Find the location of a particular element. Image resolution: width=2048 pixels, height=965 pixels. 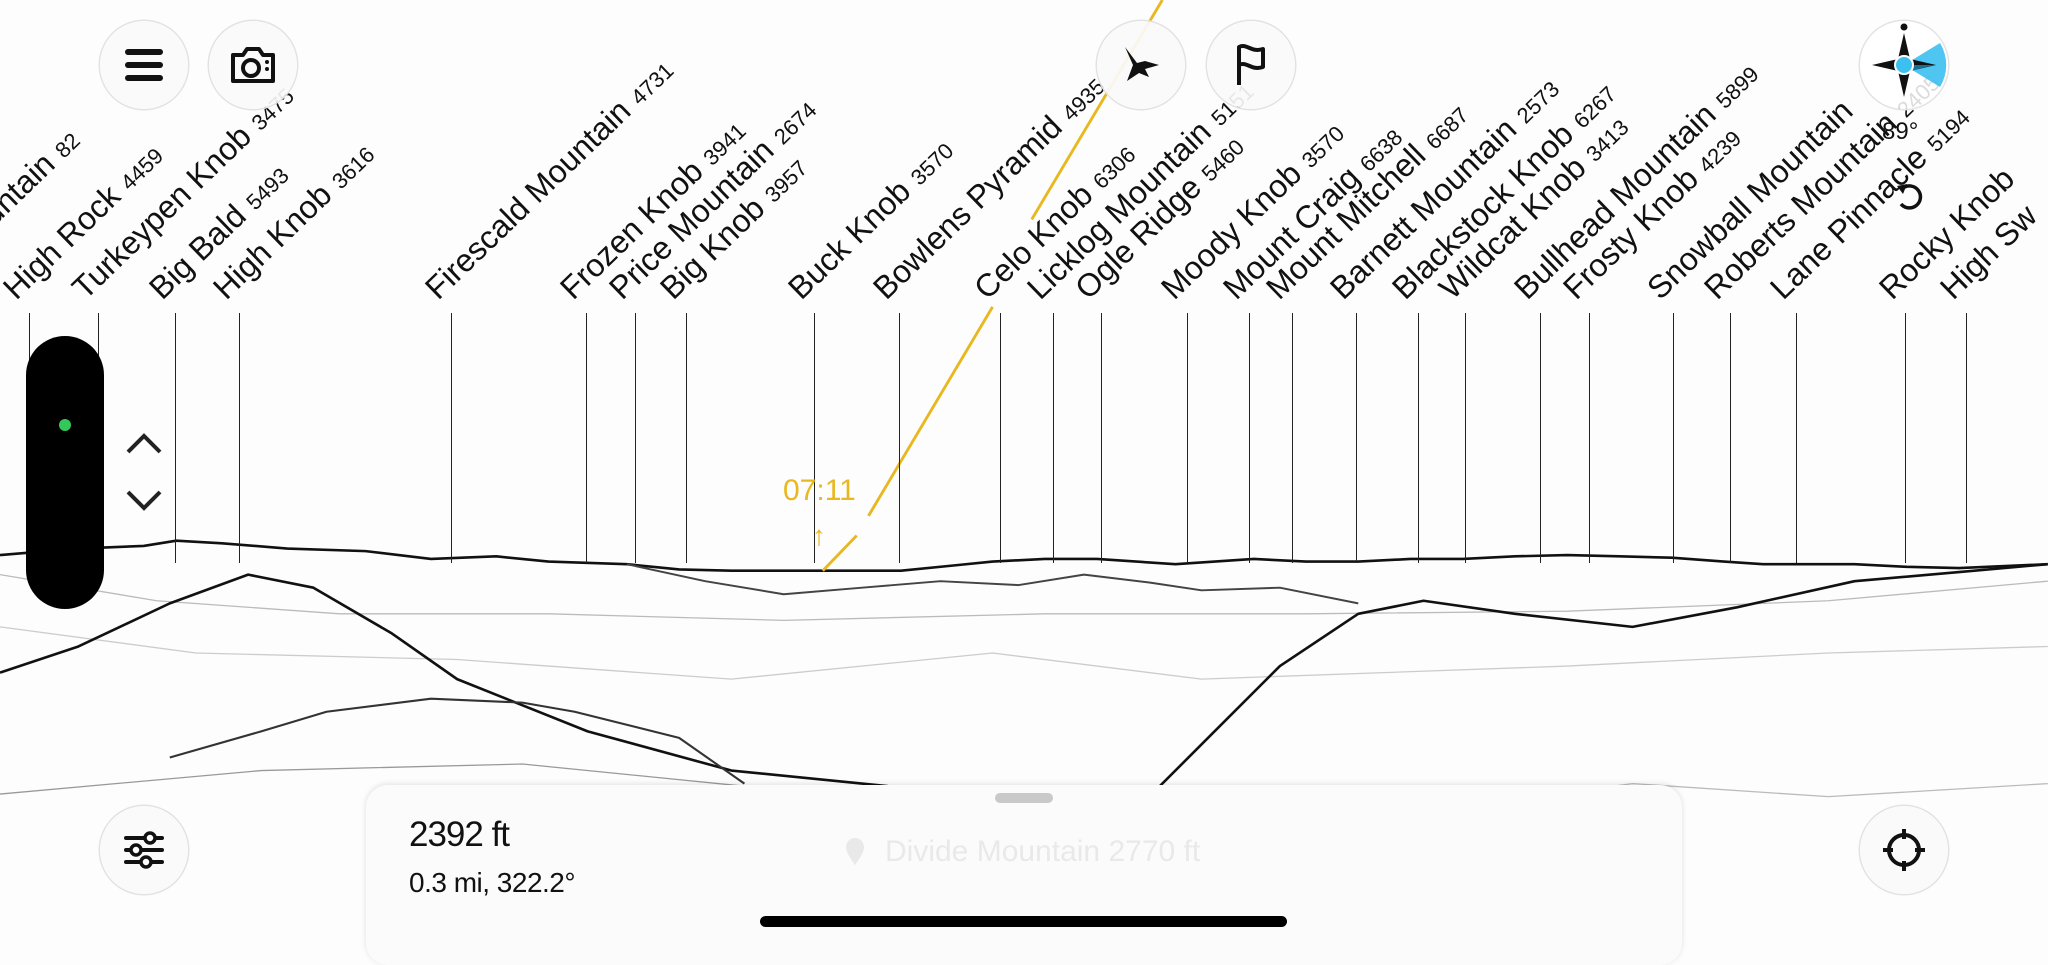

camera-icon is located at coordinates (253, 65).